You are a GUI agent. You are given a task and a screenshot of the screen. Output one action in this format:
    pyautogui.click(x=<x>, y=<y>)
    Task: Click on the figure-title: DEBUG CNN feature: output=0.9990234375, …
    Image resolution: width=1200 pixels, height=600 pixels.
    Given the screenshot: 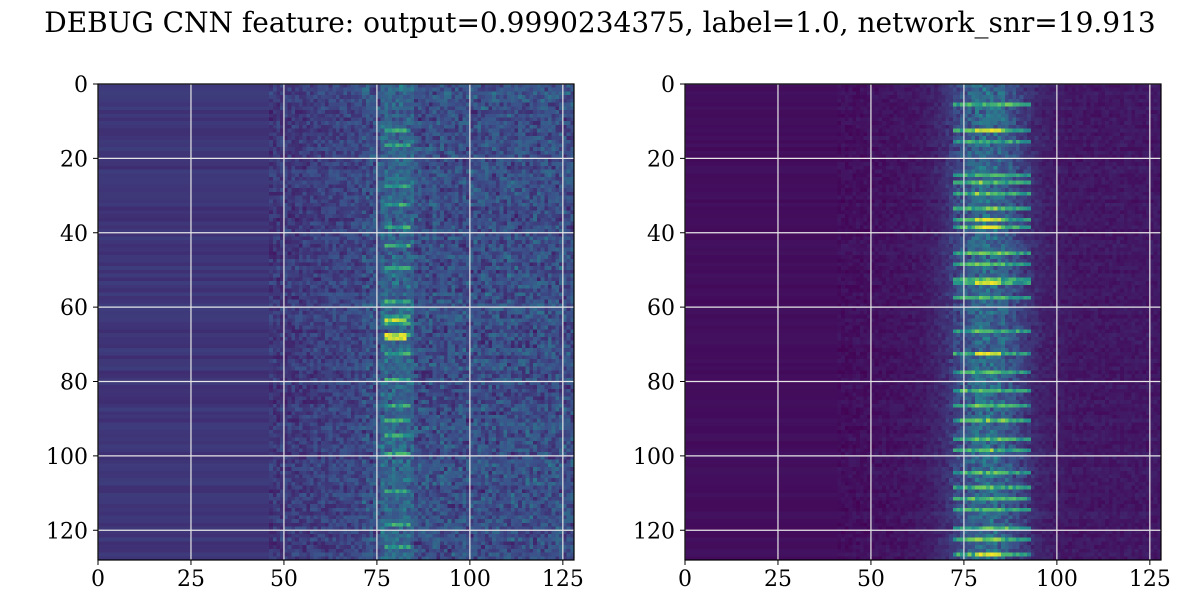 What is the action you would take?
    pyautogui.click(x=600, y=22)
    